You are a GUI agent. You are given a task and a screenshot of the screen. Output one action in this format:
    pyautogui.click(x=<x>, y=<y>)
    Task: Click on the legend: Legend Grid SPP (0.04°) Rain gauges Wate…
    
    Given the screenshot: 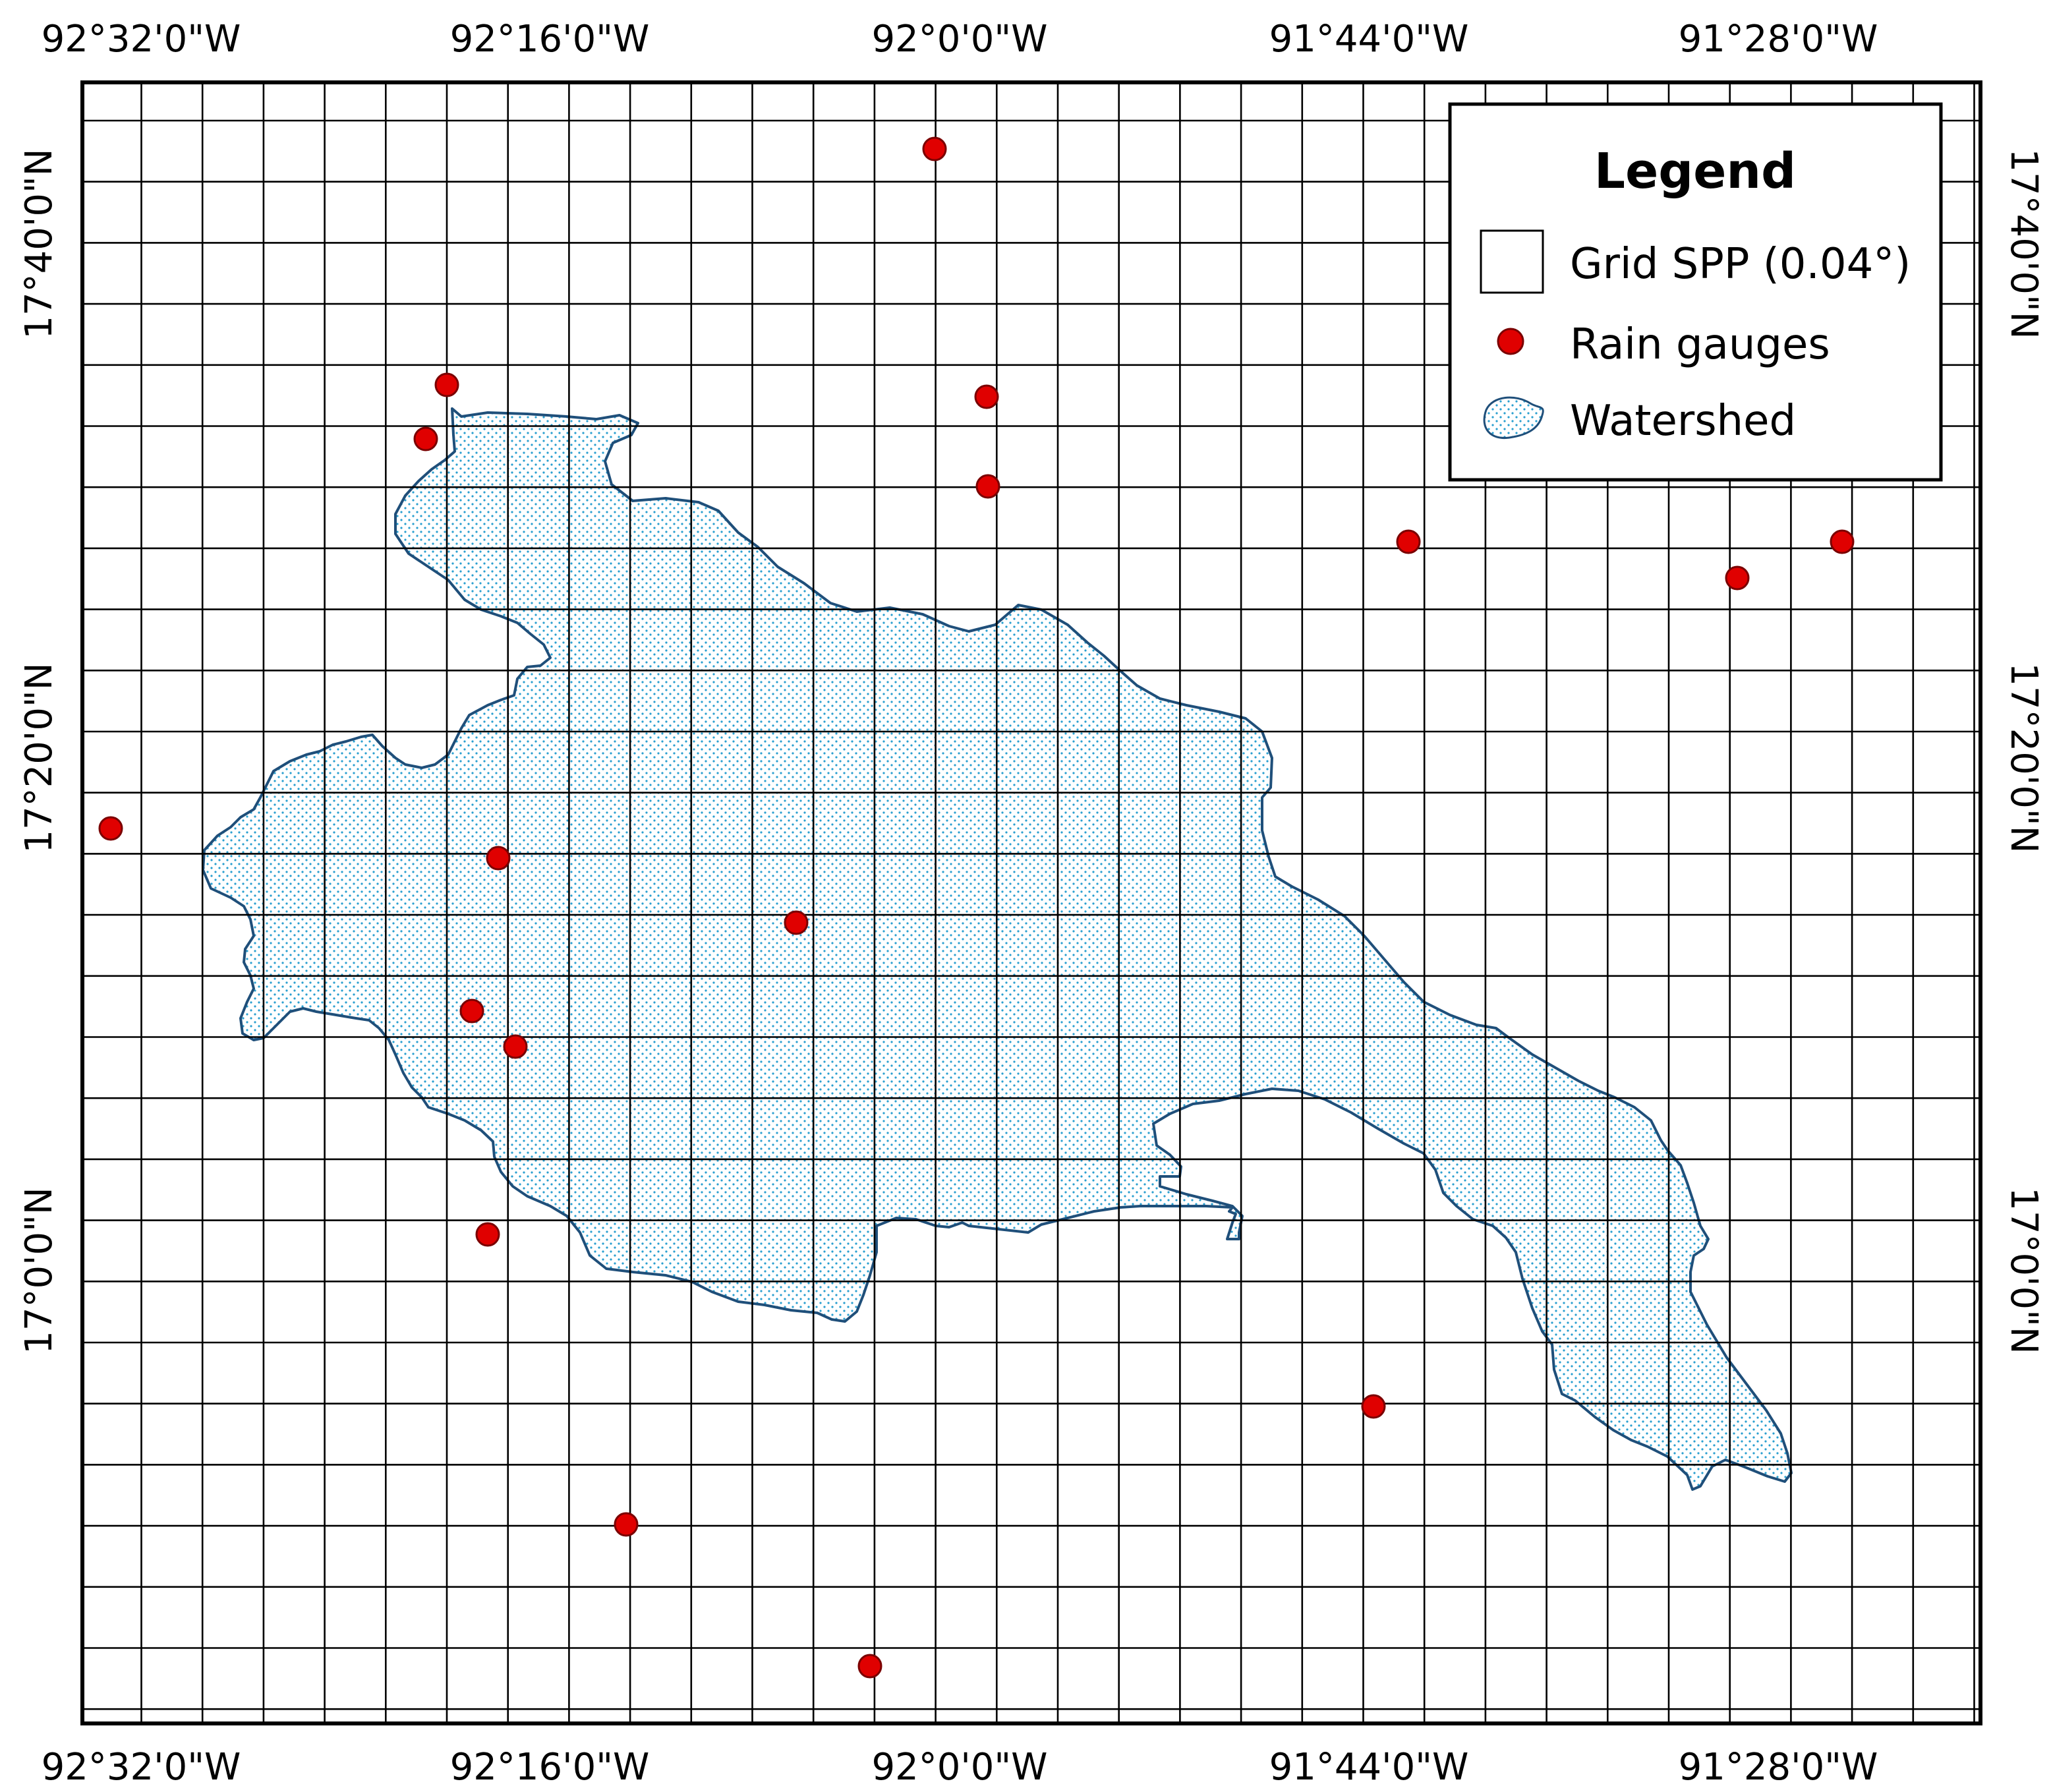 What is the action you would take?
    pyautogui.click(x=1695, y=292)
    